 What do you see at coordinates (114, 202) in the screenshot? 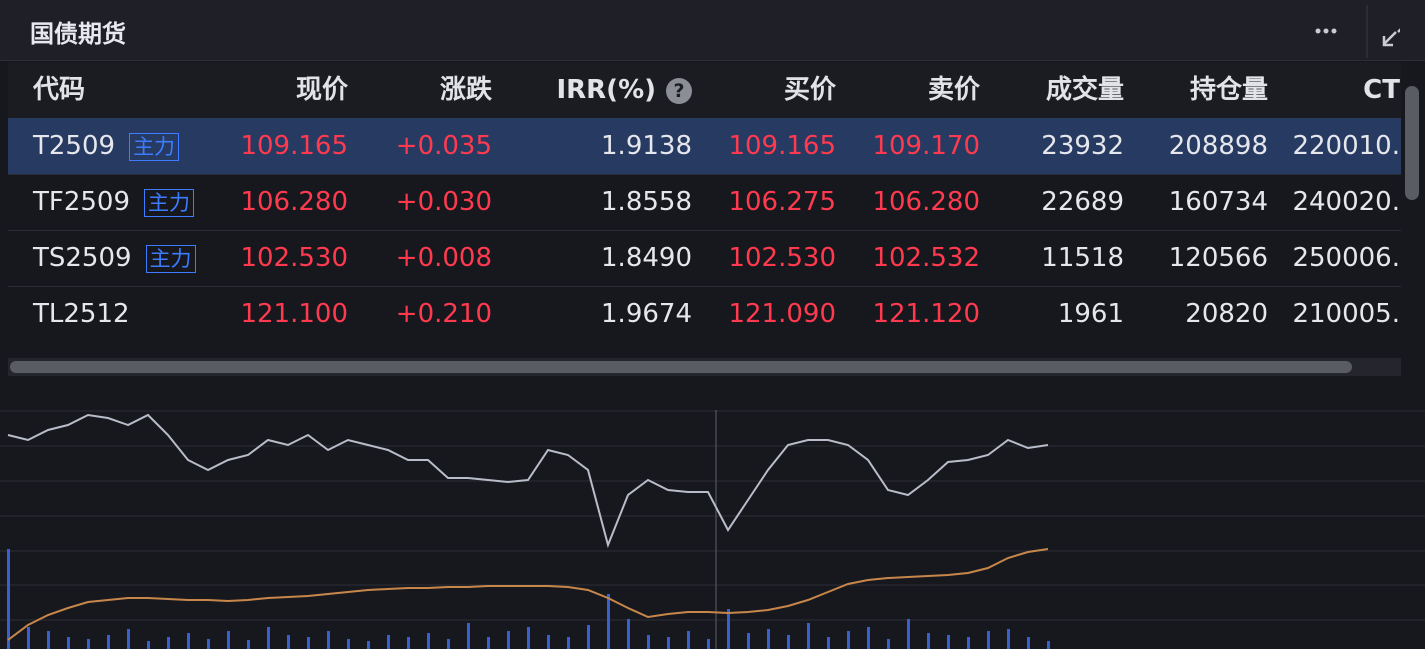
I see `code-cell: TF2509 主力` at bounding box center [114, 202].